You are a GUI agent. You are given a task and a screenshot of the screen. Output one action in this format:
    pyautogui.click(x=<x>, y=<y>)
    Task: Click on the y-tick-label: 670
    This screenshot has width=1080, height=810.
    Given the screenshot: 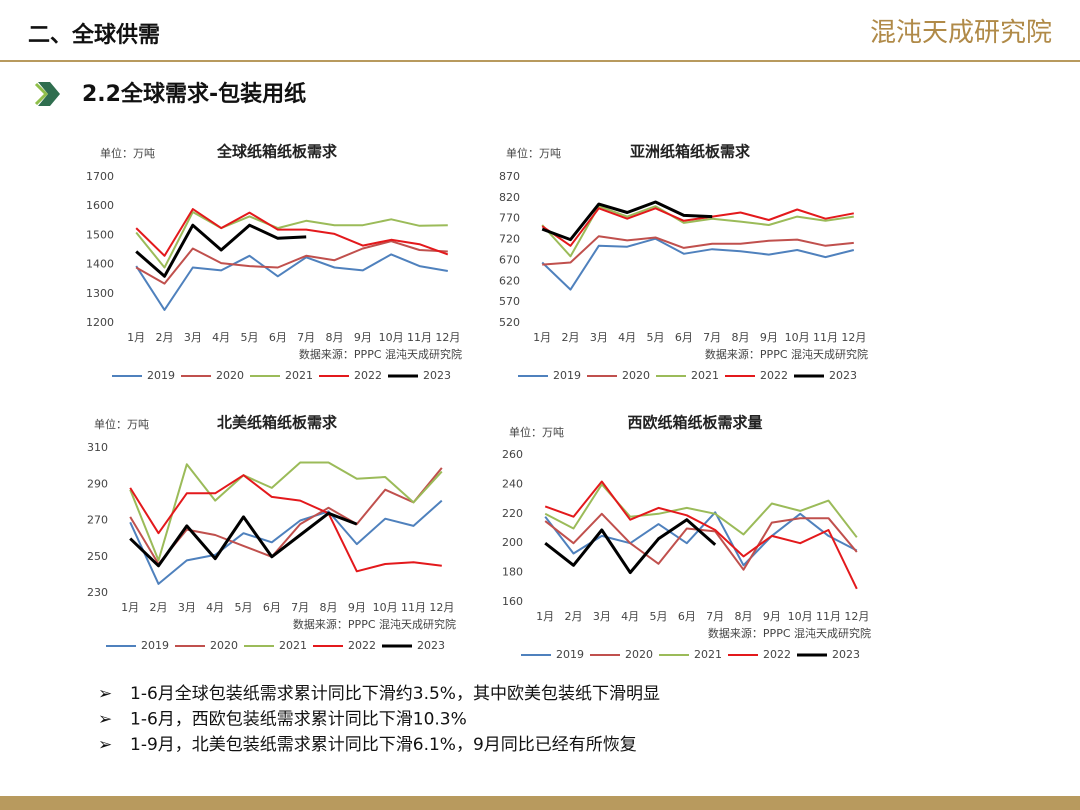 What is the action you would take?
    pyautogui.click(x=509, y=259)
    